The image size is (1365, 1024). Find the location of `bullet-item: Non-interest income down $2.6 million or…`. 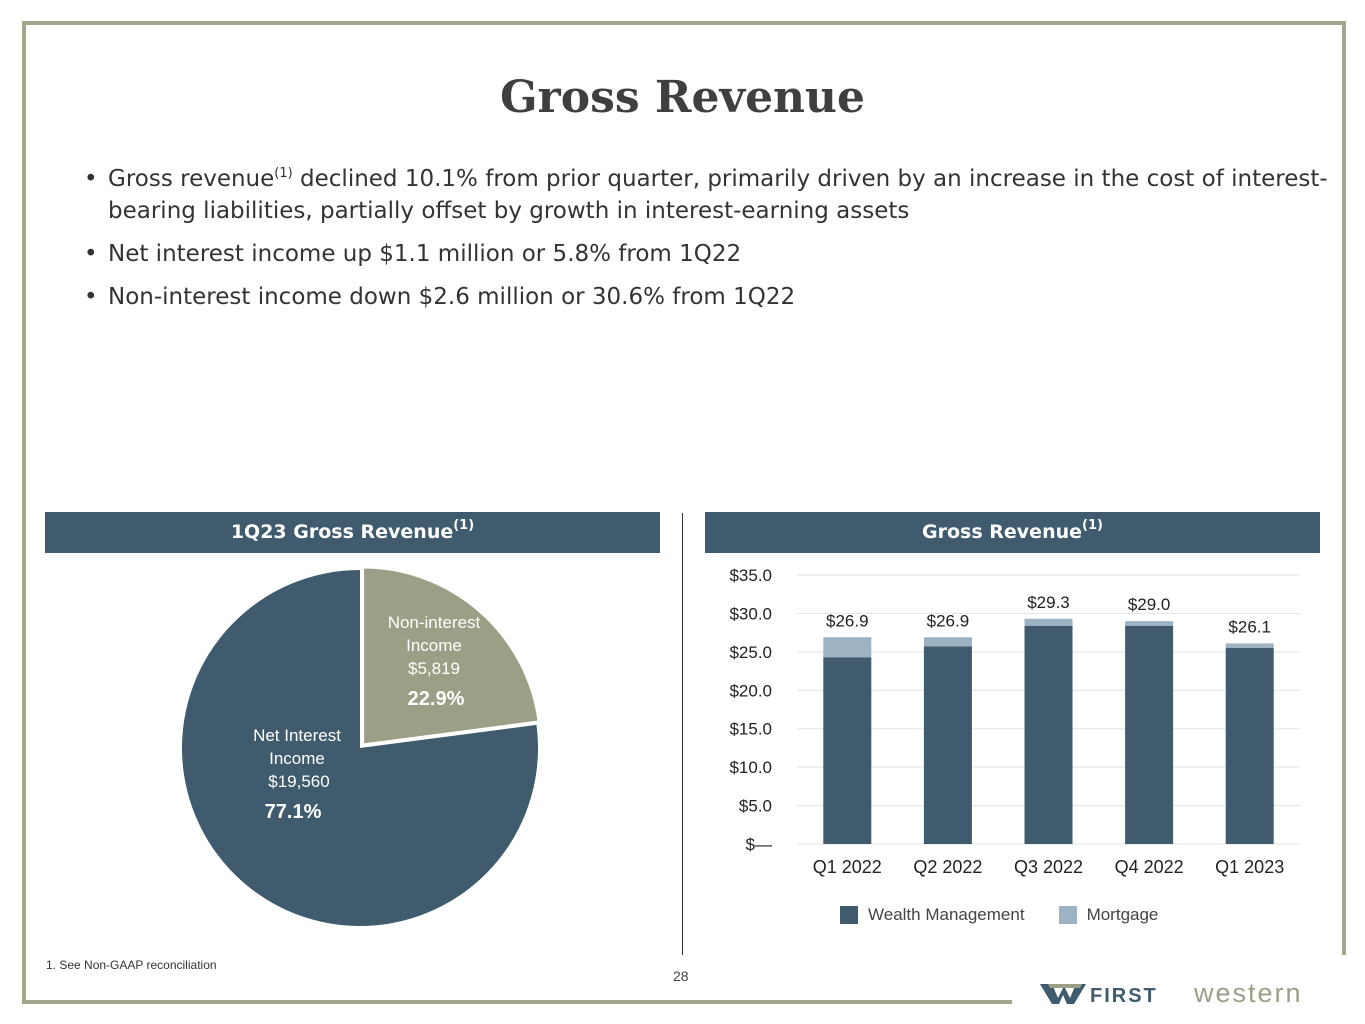

bullet-item: Non-interest income down $2.6 million or… is located at coordinates (709, 297).